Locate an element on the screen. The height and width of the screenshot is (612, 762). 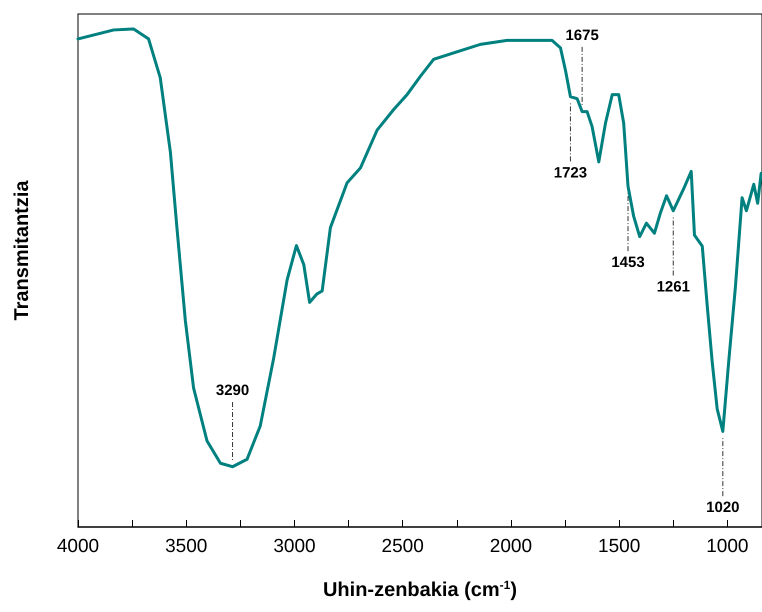
x-tick-label: 2500 is located at coordinates (403, 546).